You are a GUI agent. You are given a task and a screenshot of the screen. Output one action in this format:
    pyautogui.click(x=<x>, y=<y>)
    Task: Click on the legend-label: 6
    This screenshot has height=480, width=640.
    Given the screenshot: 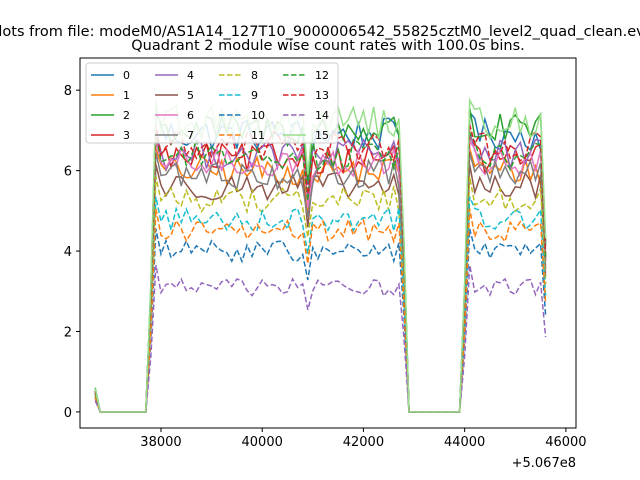 What is the action you would take?
    pyautogui.click(x=190, y=115)
    